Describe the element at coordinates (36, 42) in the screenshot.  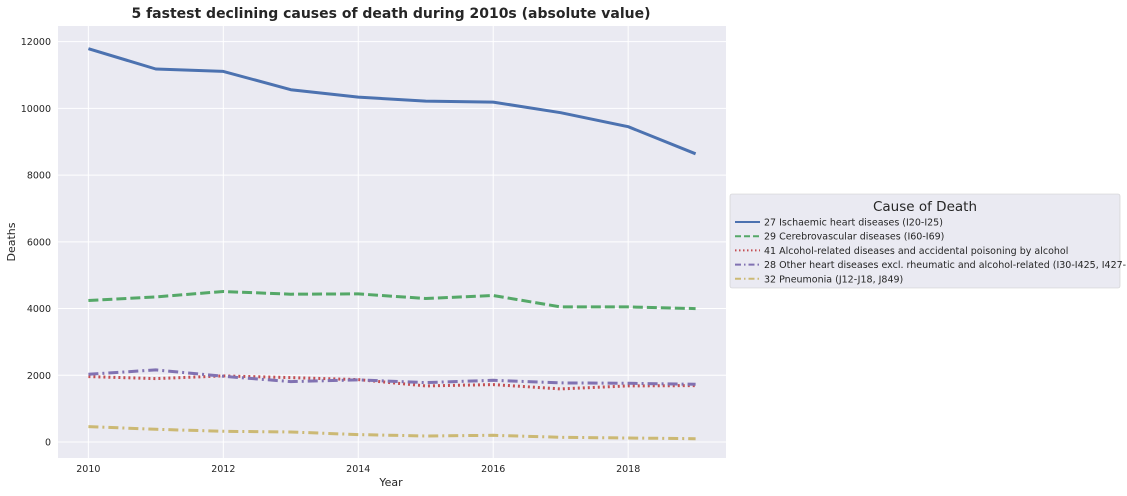
I see `y-tick-label: 12000` at that location.